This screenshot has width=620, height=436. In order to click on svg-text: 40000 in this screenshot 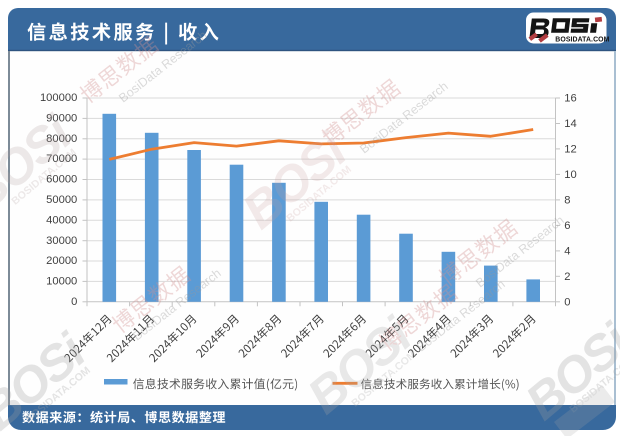, I will do `click(61, 220)`.